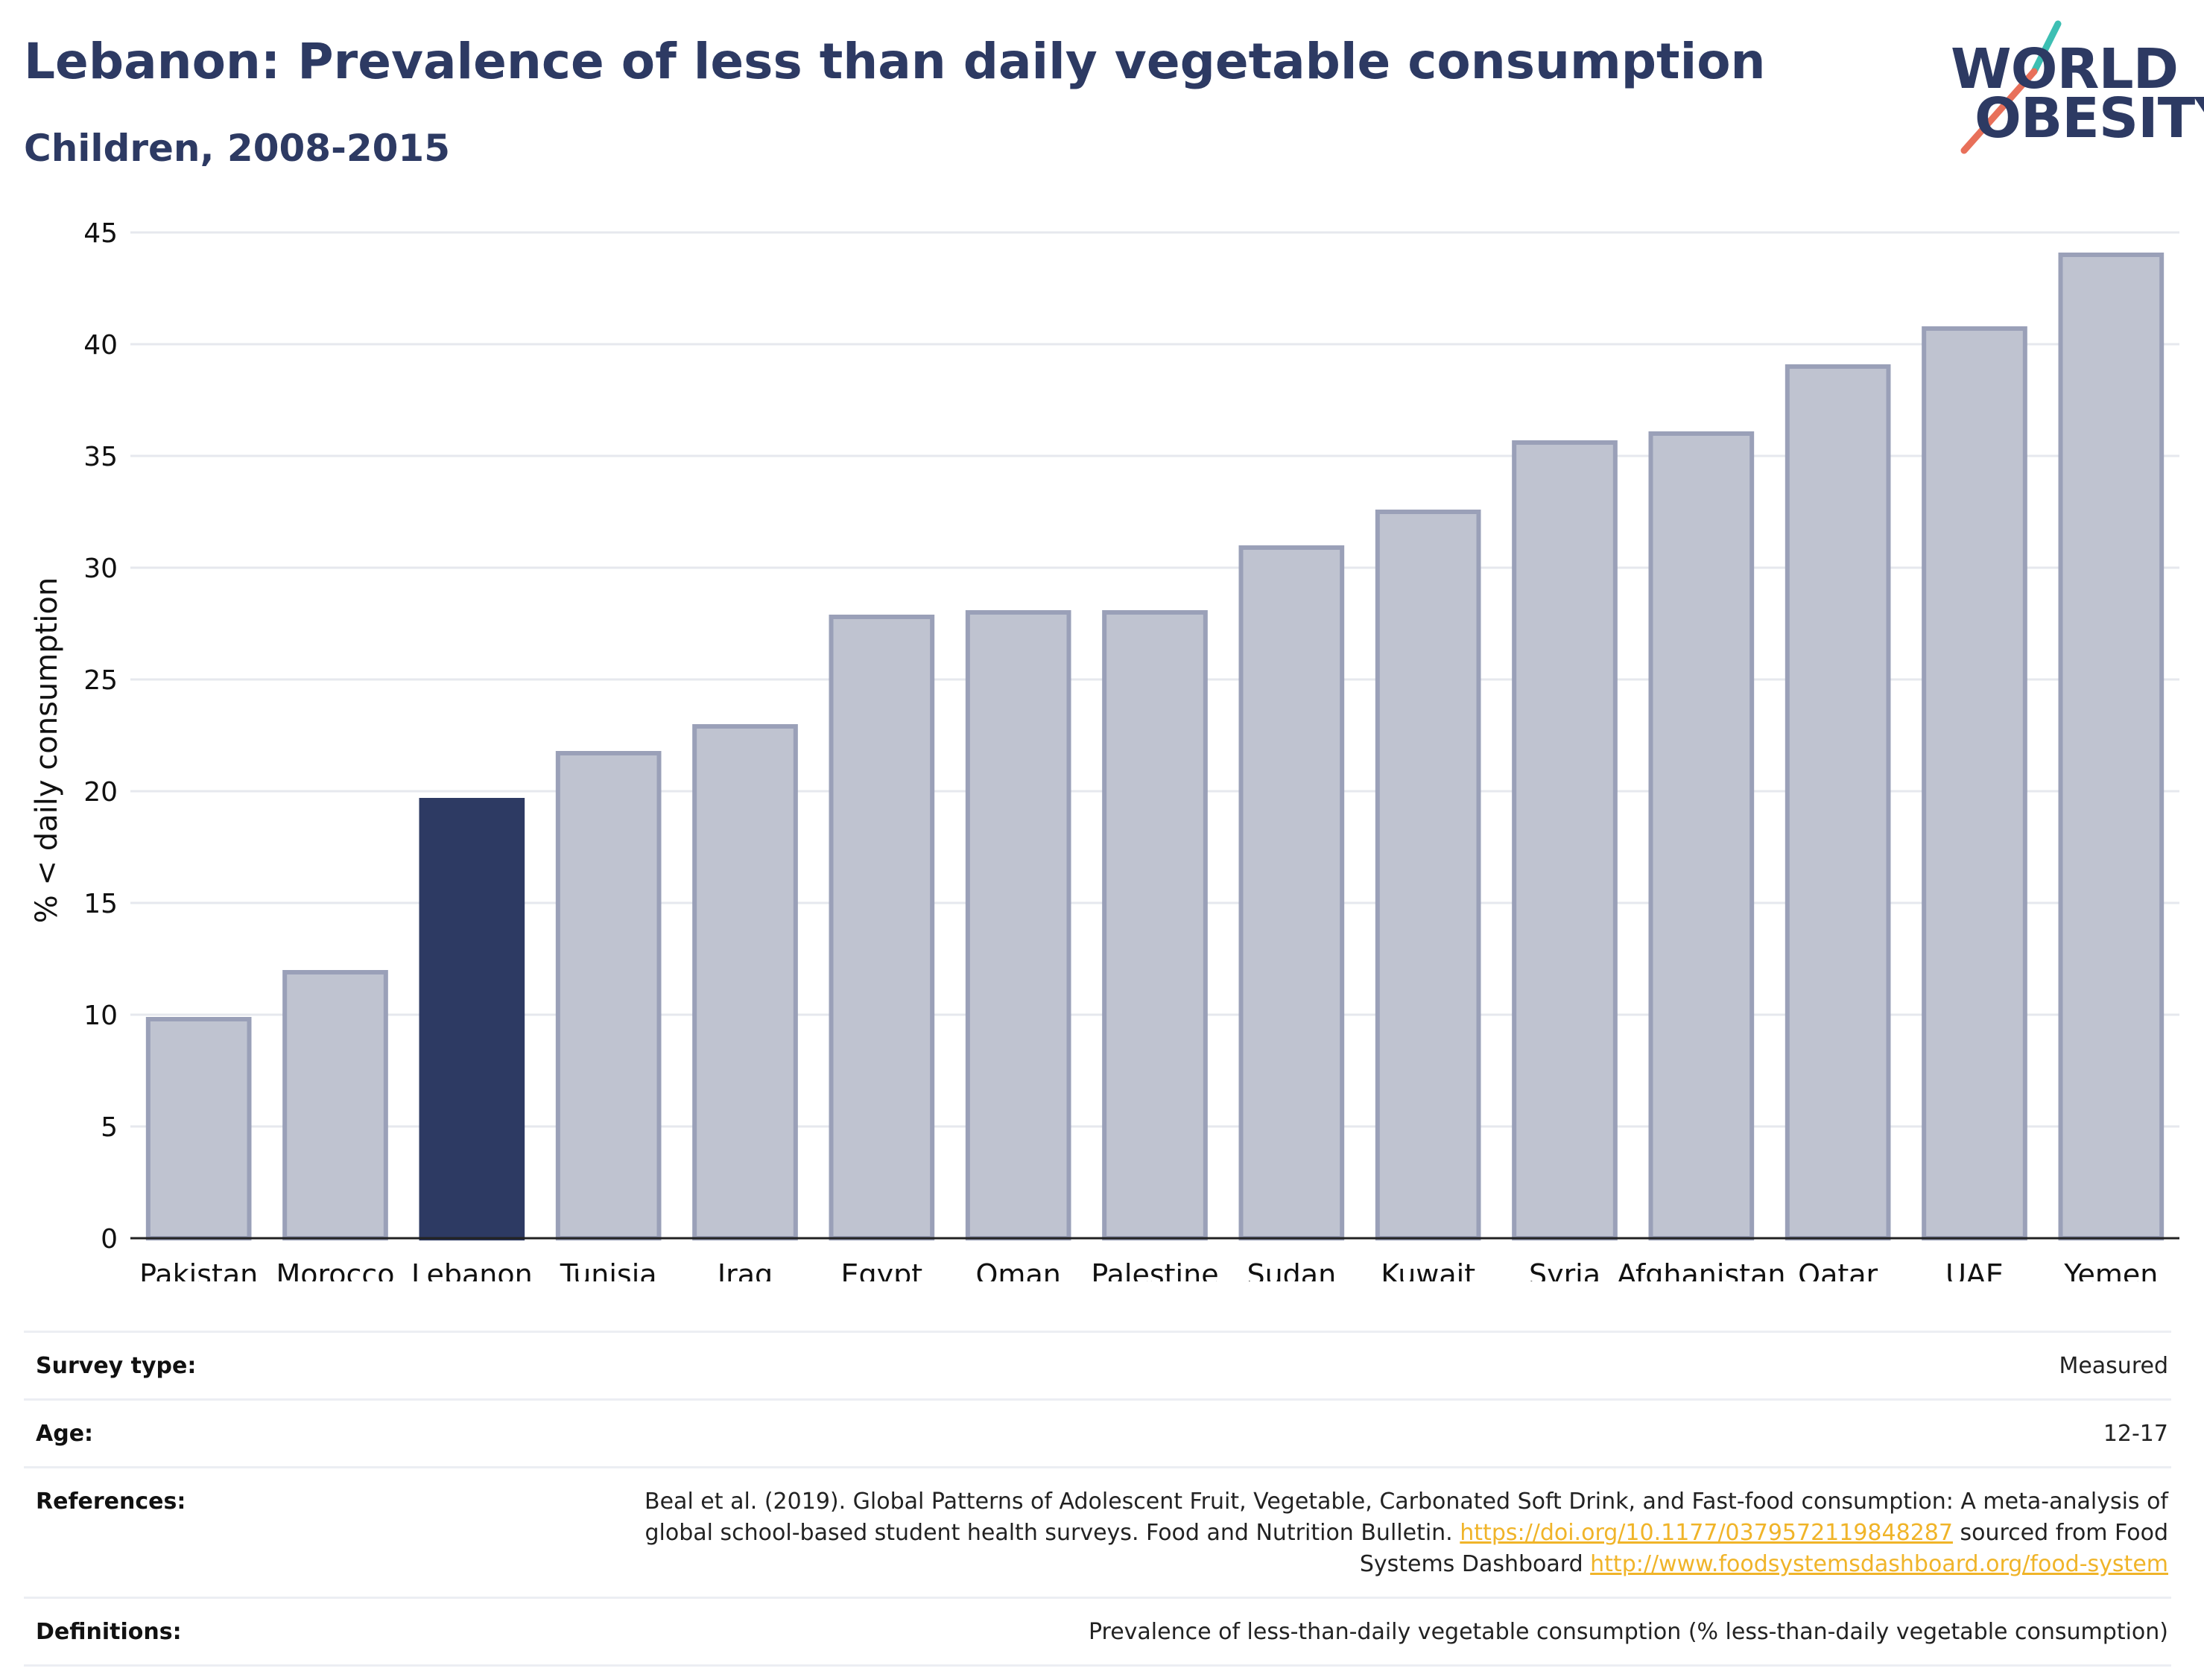 The height and width of the screenshot is (1680, 2204). What do you see at coordinates (1097, 1367) in the screenshot?
I see `meta-row-survey-type: Survey type: Measured` at bounding box center [1097, 1367].